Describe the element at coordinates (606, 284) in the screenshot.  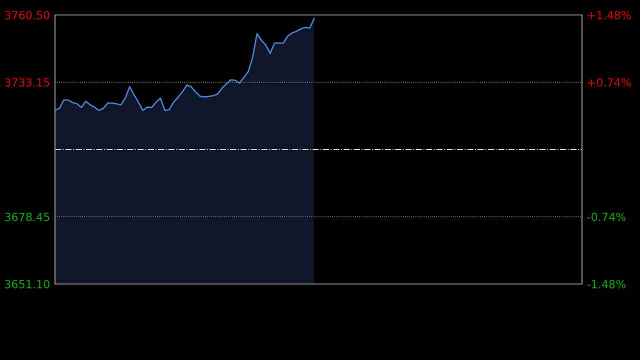
I see `y2-tick-label: -1.48%` at that location.